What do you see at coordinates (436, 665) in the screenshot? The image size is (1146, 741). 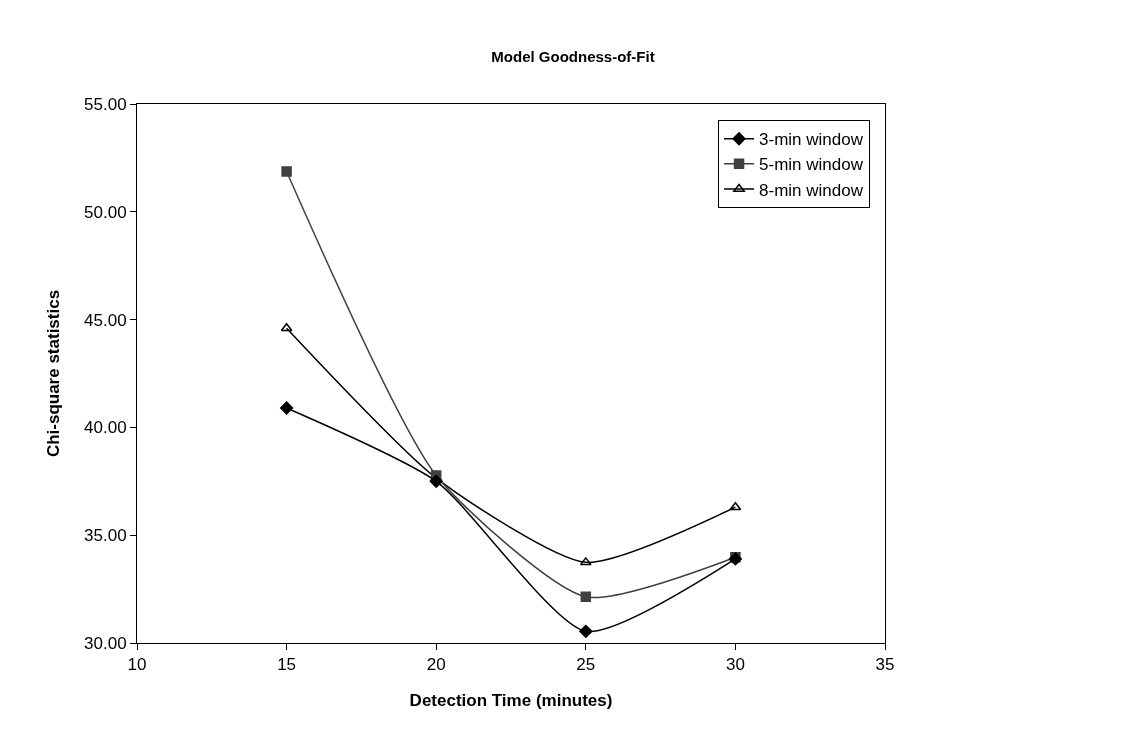 I see `x-tick-label: 20` at bounding box center [436, 665].